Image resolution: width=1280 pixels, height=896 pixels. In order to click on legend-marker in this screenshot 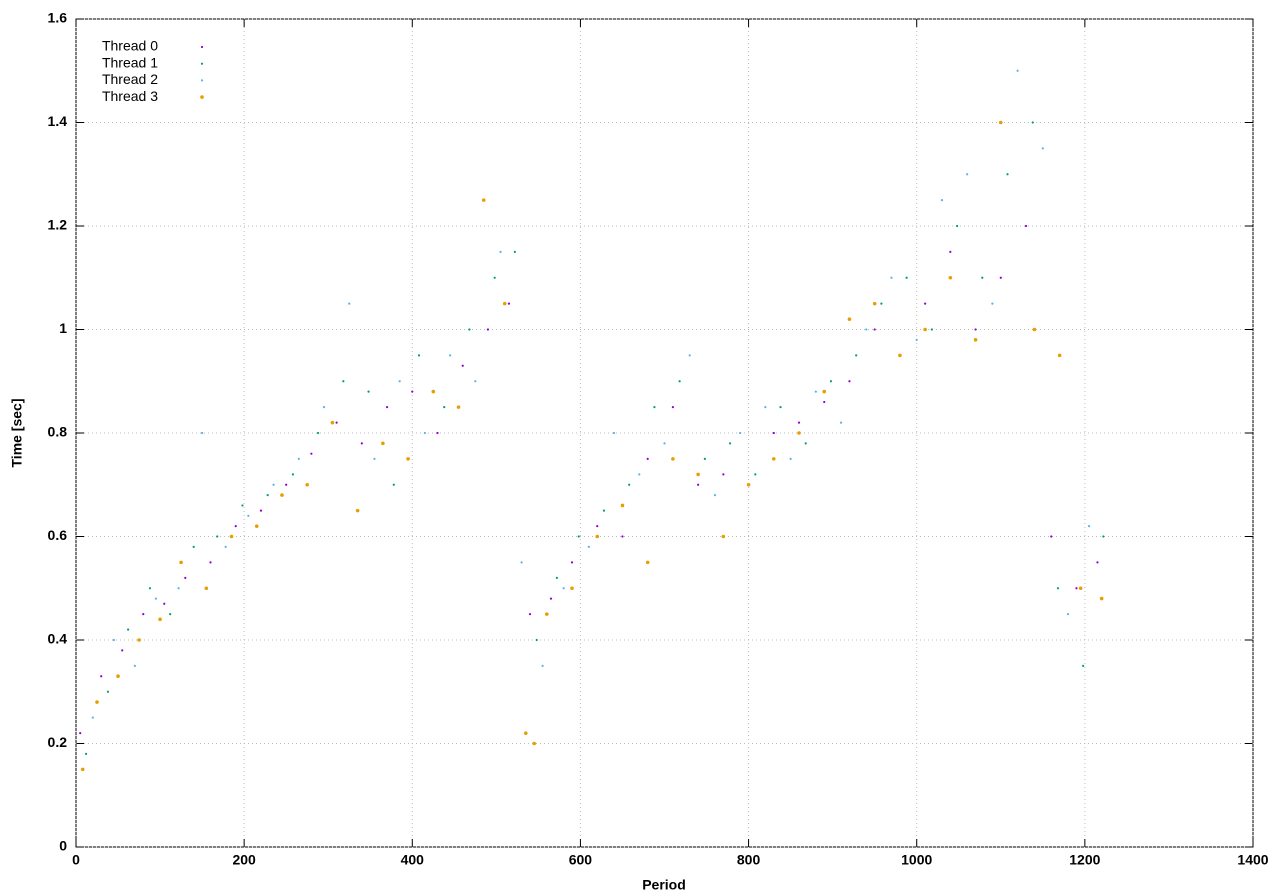, I will do `click(202, 97)`.